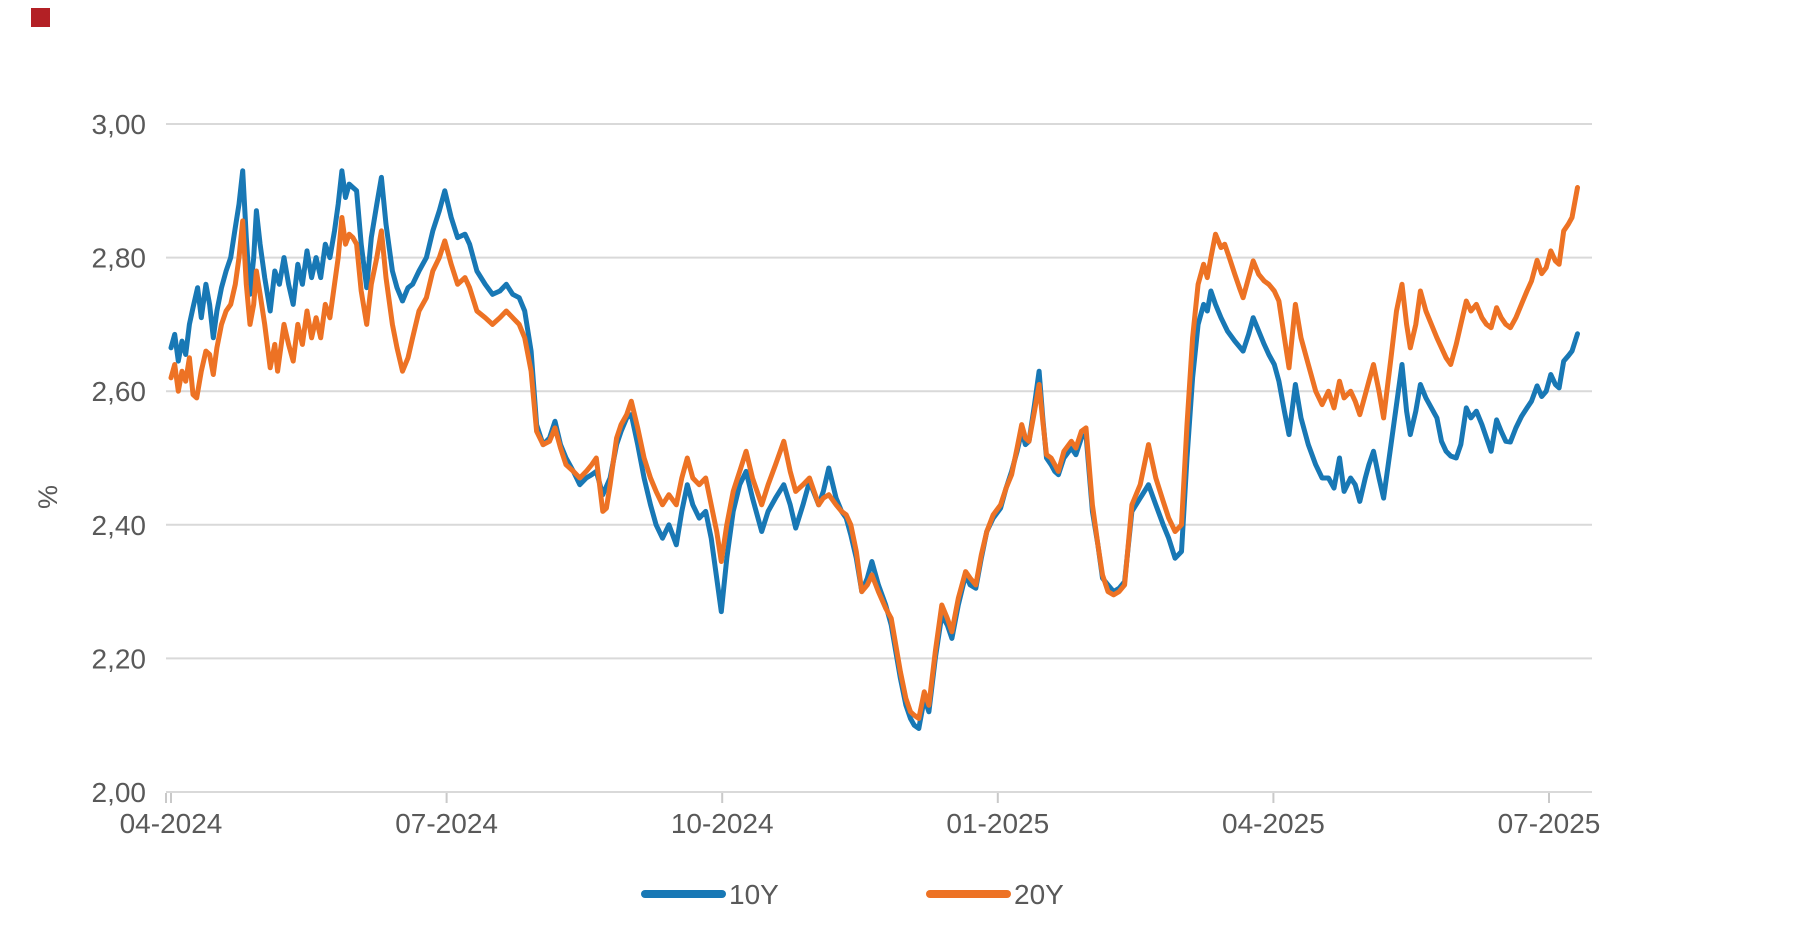 The height and width of the screenshot is (951, 1800). I want to click on y-tick-label: 2,60, so click(119, 391).